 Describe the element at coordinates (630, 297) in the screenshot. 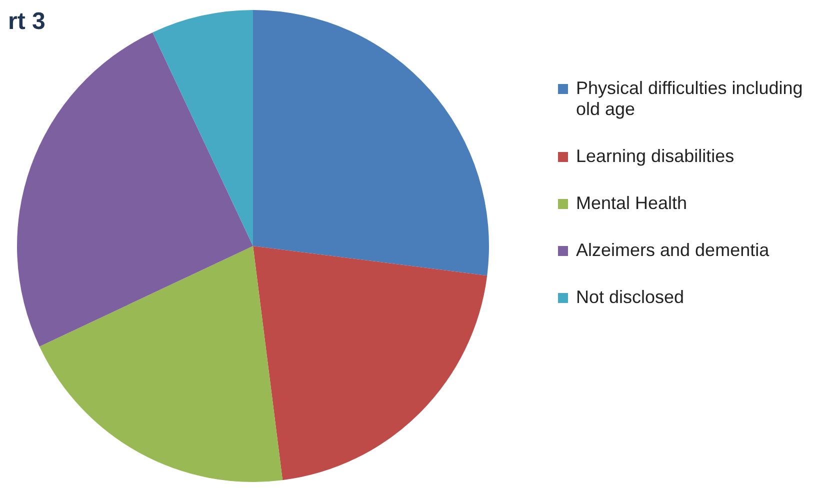

I see `legend-label: Not disclosed` at that location.